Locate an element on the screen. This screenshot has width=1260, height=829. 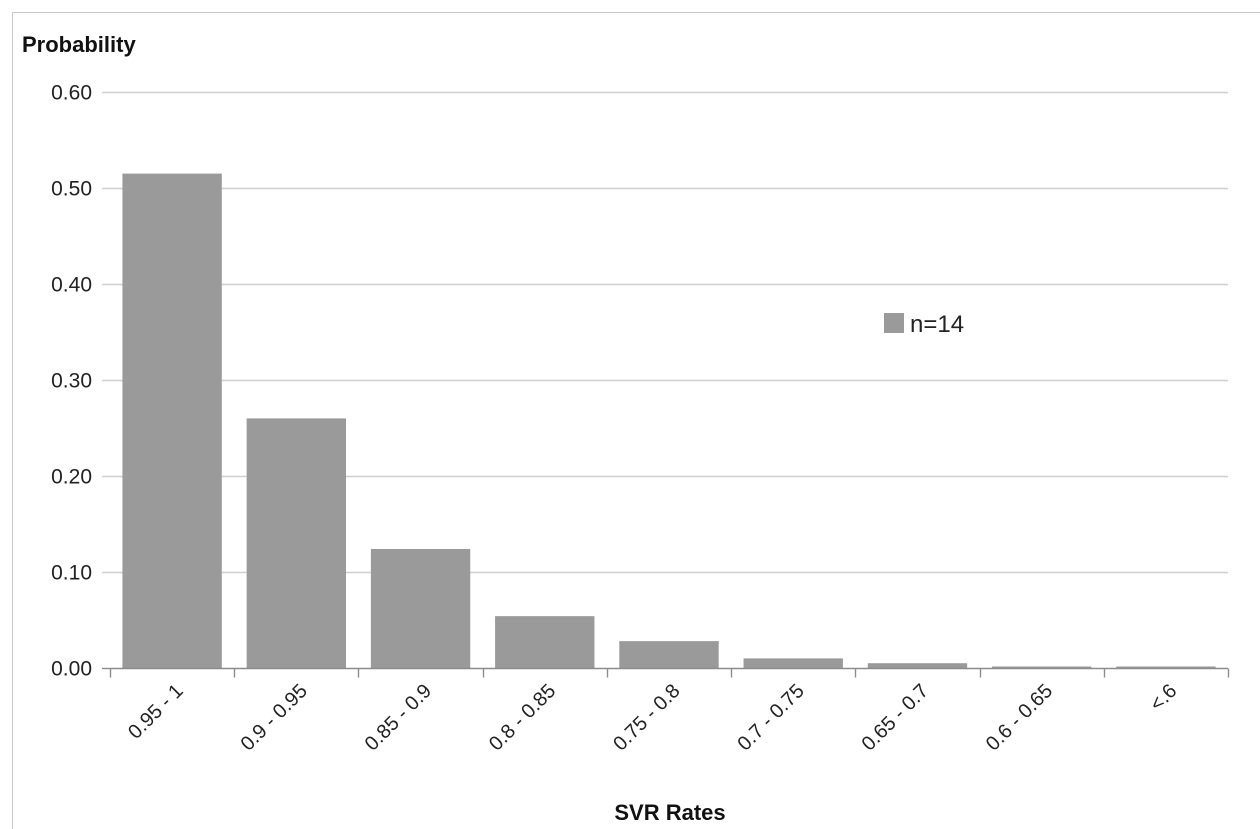
y-axis-label: Probability is located at coordinates (79, 44).